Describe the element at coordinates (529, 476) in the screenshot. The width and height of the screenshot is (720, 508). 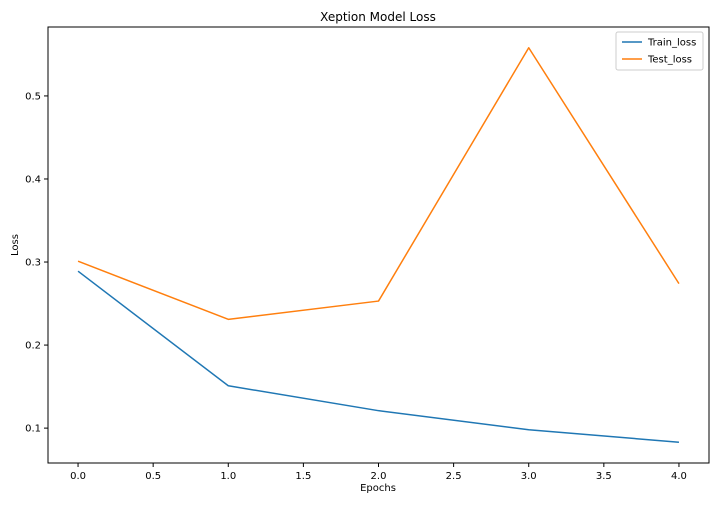
I see `x-tick-label: 3.0` at that location.